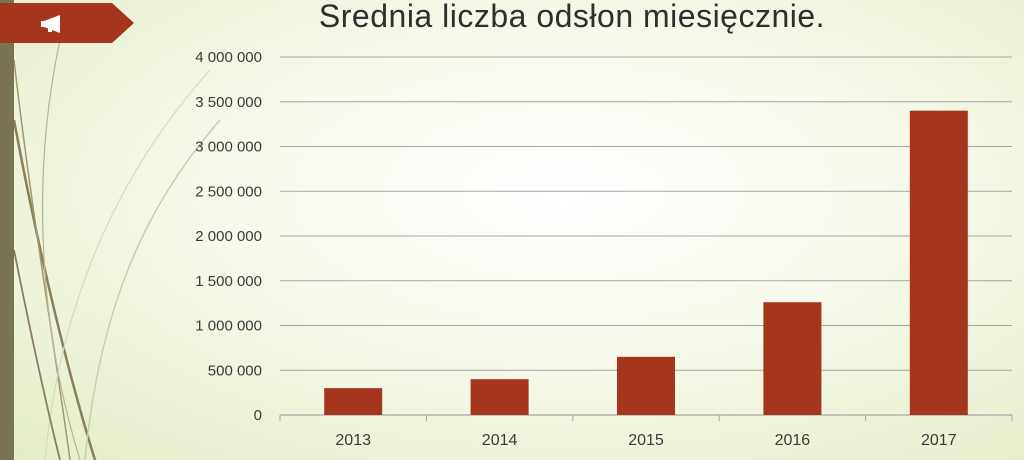  Describe the element at coordinates (228, 57) in the screenshot. I see `y-tick-label: 4 000 000` at that location.